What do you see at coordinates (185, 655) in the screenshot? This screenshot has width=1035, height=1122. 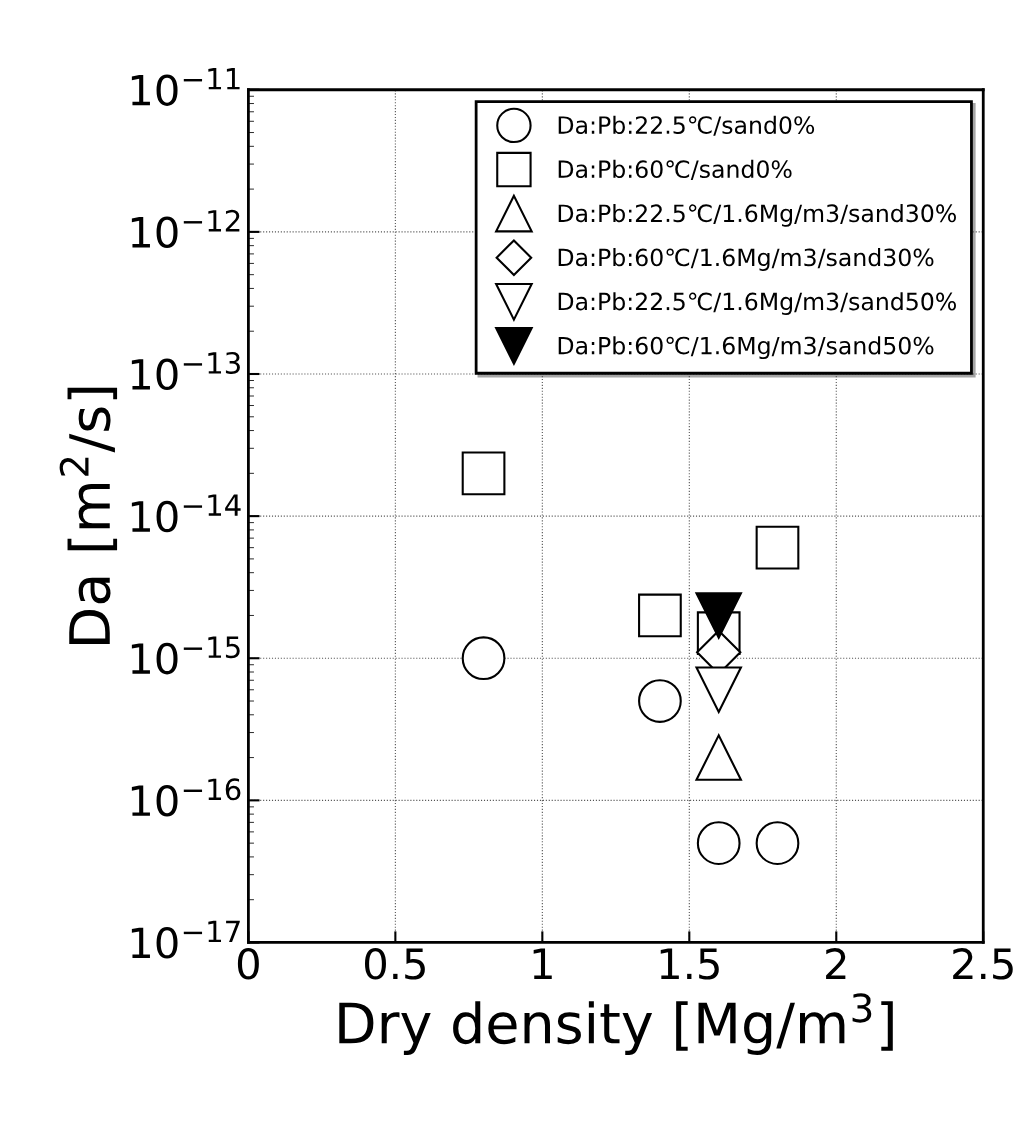 I see `y-tick-label: 10$^{−15}$` at bounding box center [185, 655].